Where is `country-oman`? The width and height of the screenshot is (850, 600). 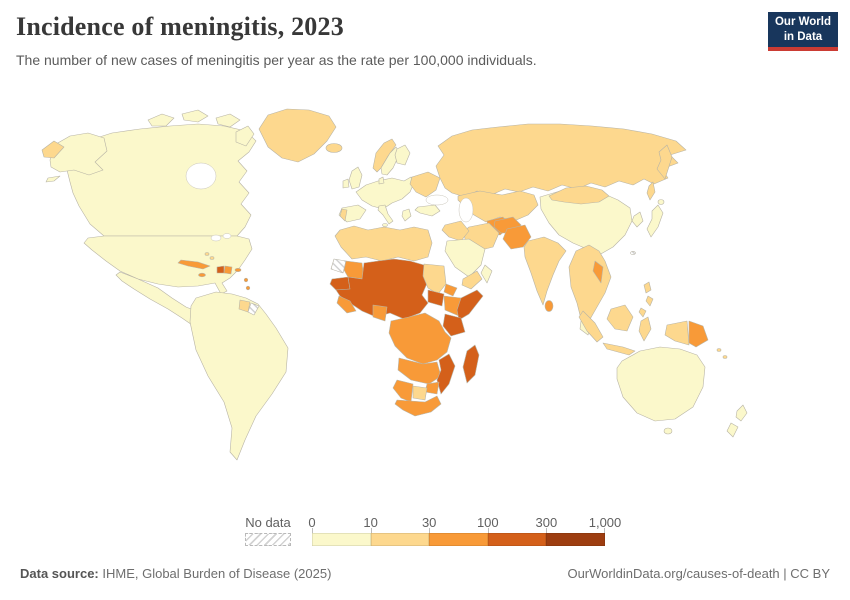
country-oman is located at coordinates (486, 274).